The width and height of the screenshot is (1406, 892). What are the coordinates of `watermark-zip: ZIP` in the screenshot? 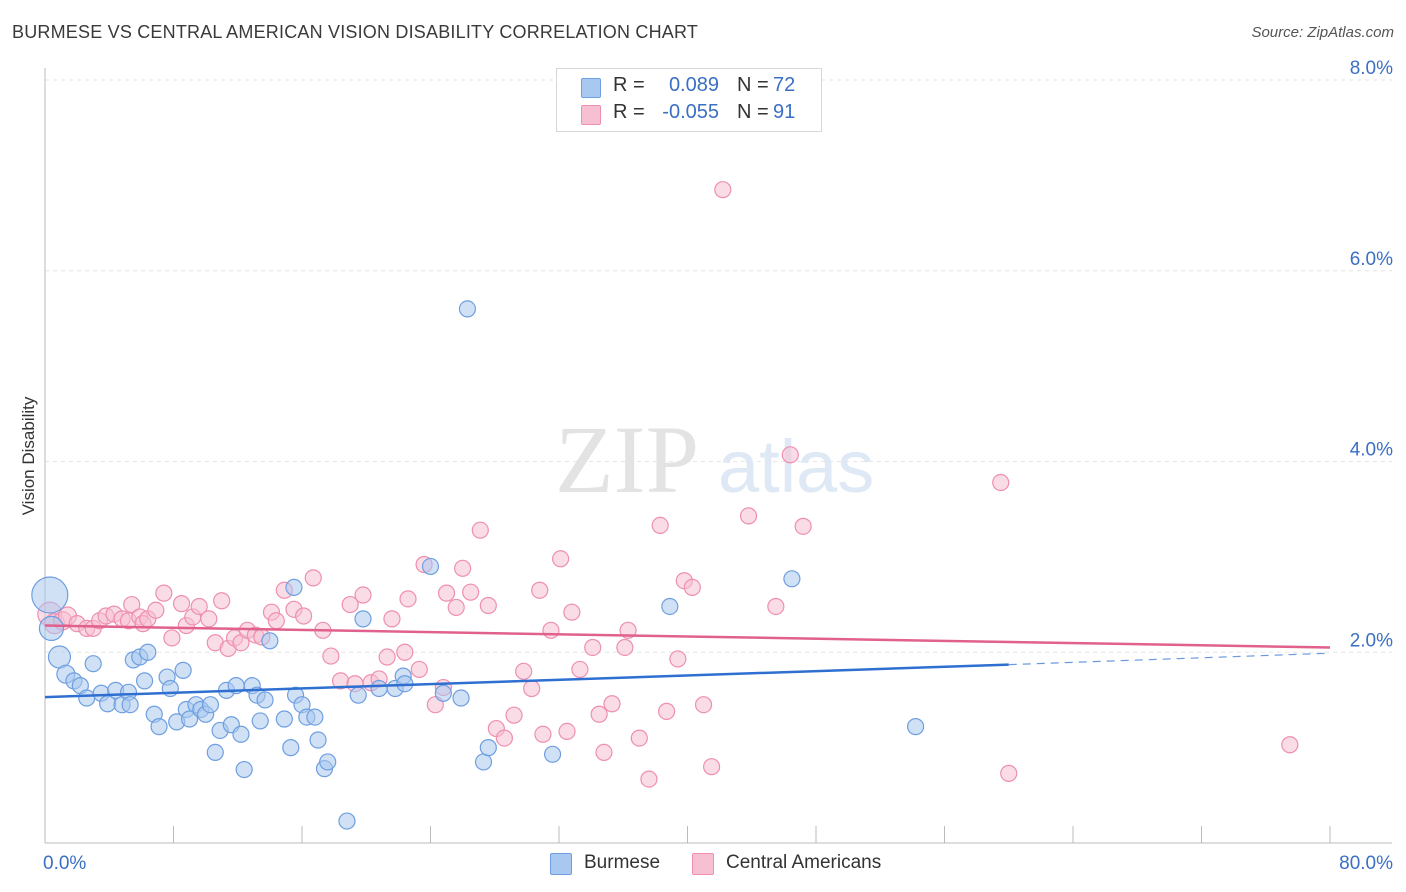 It's located at (627, 459).